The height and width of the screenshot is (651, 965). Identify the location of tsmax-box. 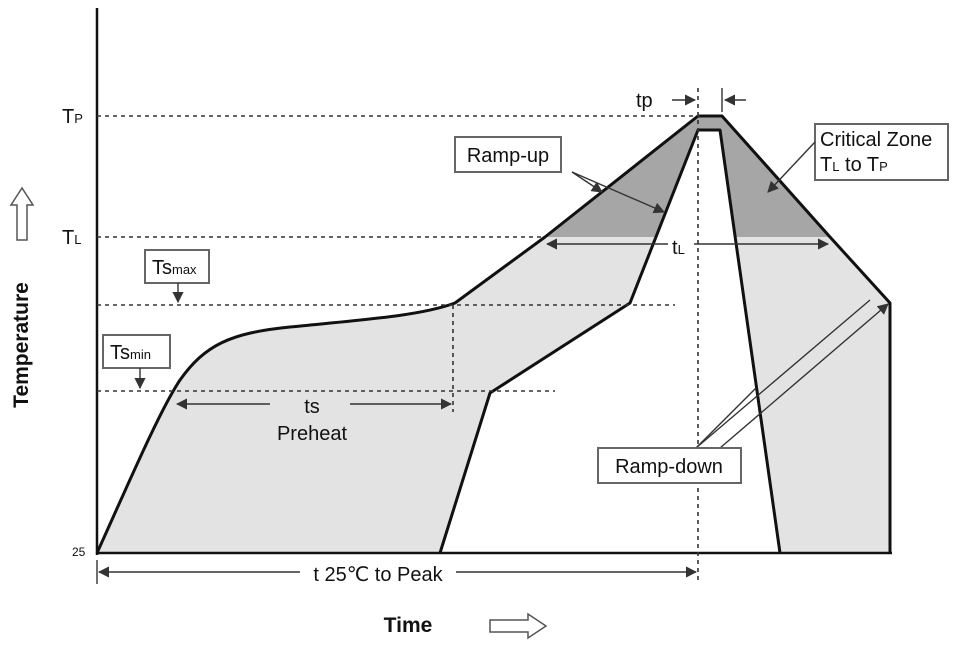
(177, 266).